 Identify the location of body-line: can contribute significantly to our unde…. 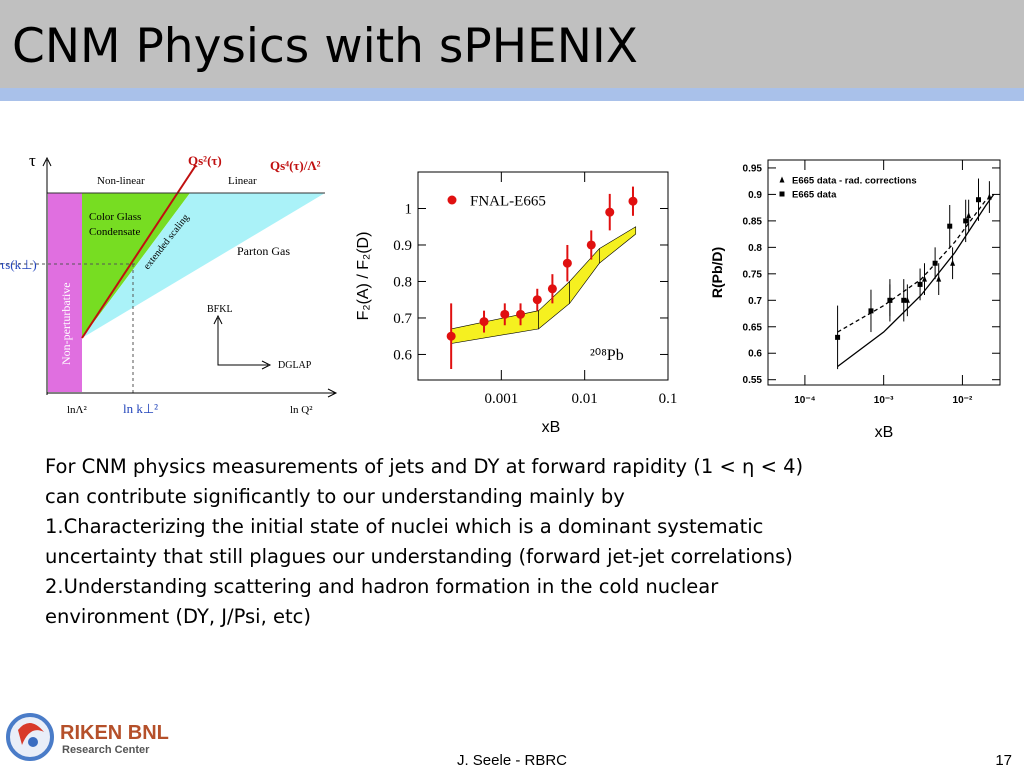
(335, 496).